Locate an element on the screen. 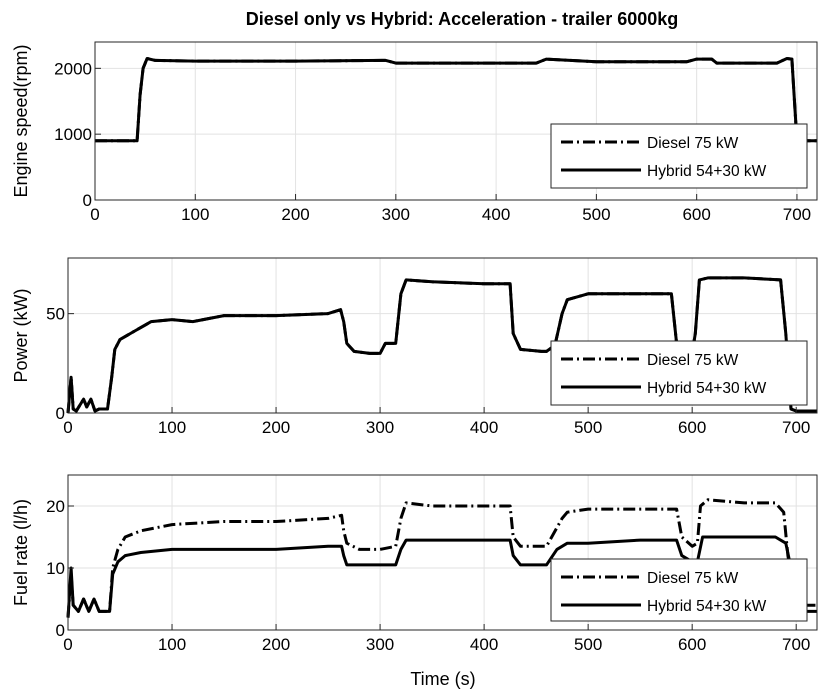 This screenshot has height=698, width=831. y-axis-label: Fuel rate (l/h) is located at coordinates (21, 552).